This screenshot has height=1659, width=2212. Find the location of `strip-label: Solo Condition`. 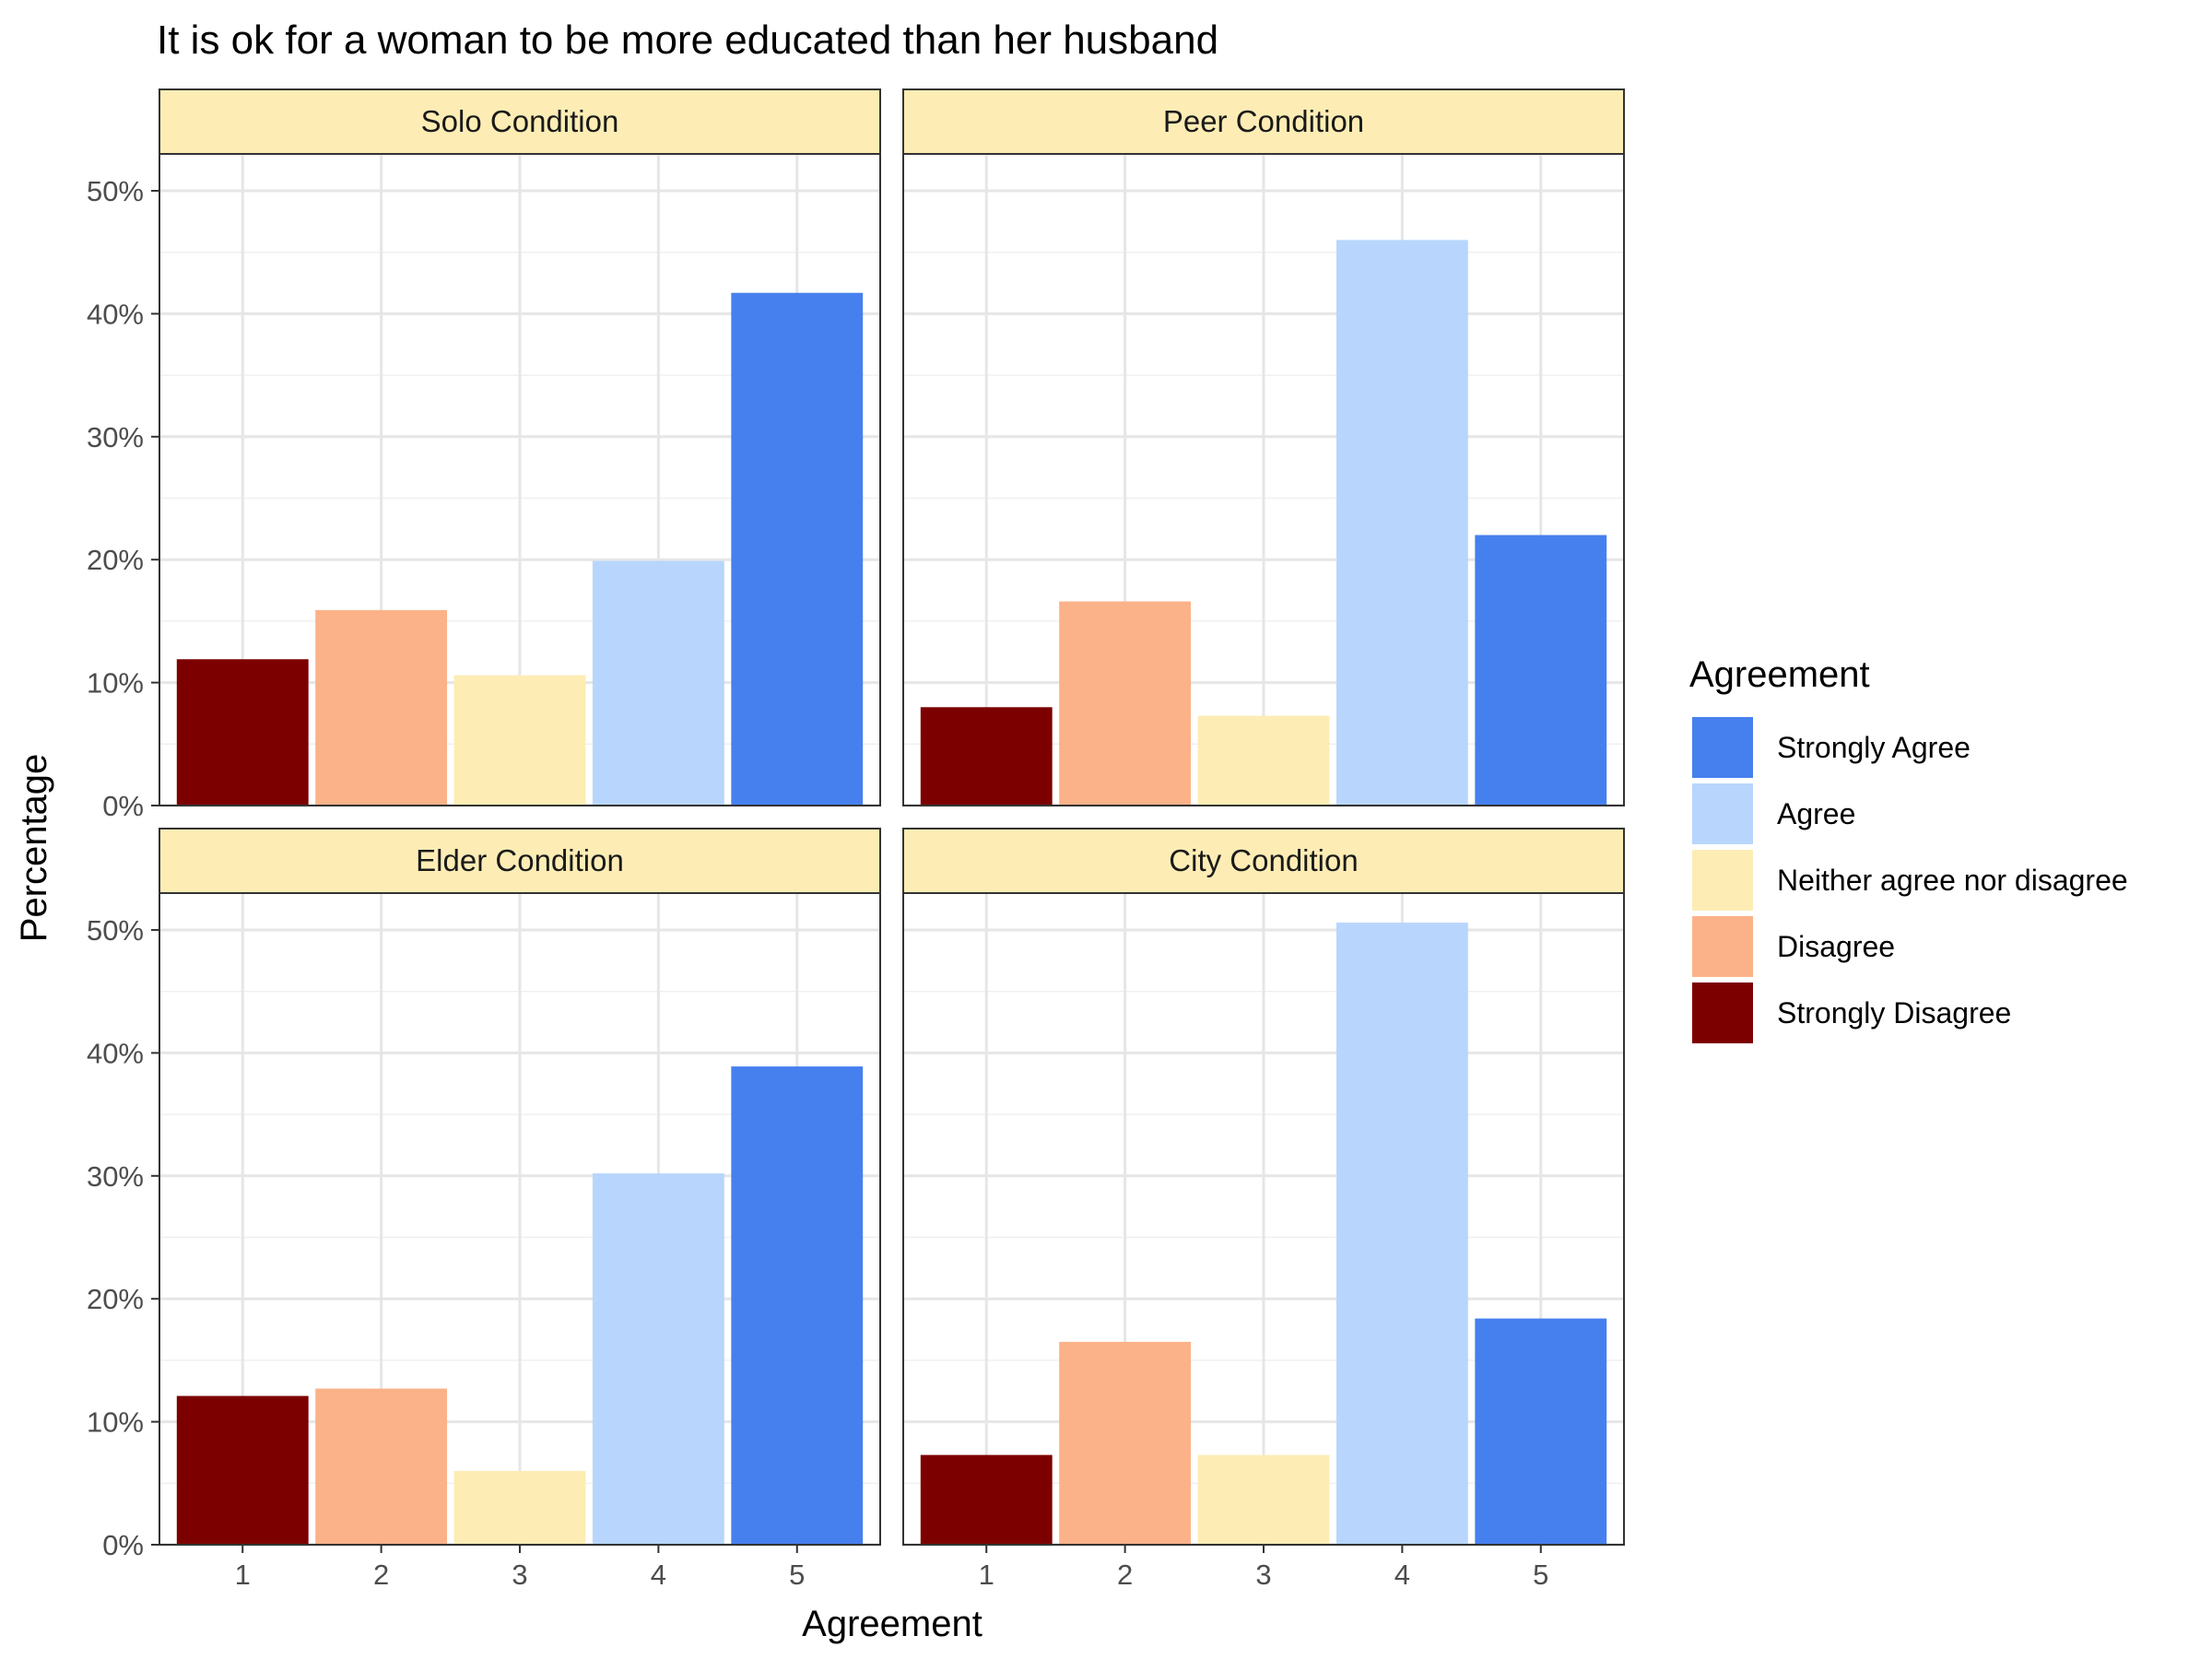

strip-label: Solo Condition is located at coordinates (520, 121).